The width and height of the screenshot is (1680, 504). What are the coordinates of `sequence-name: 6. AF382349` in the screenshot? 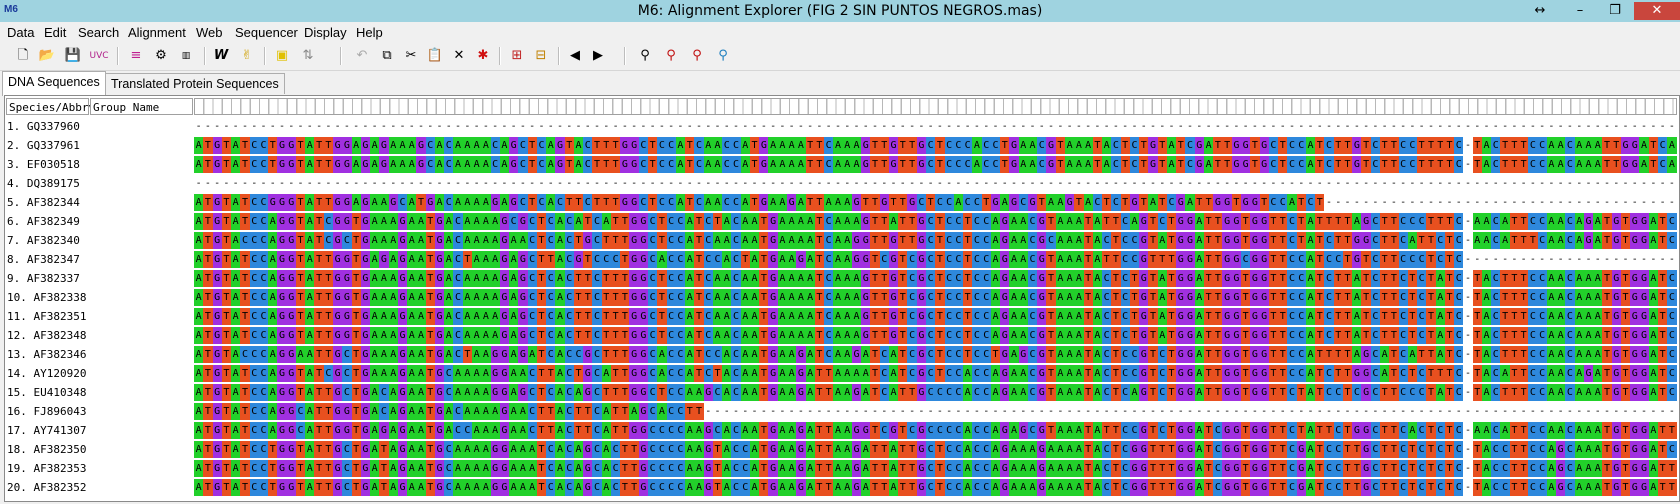 It's located at (43, 221).